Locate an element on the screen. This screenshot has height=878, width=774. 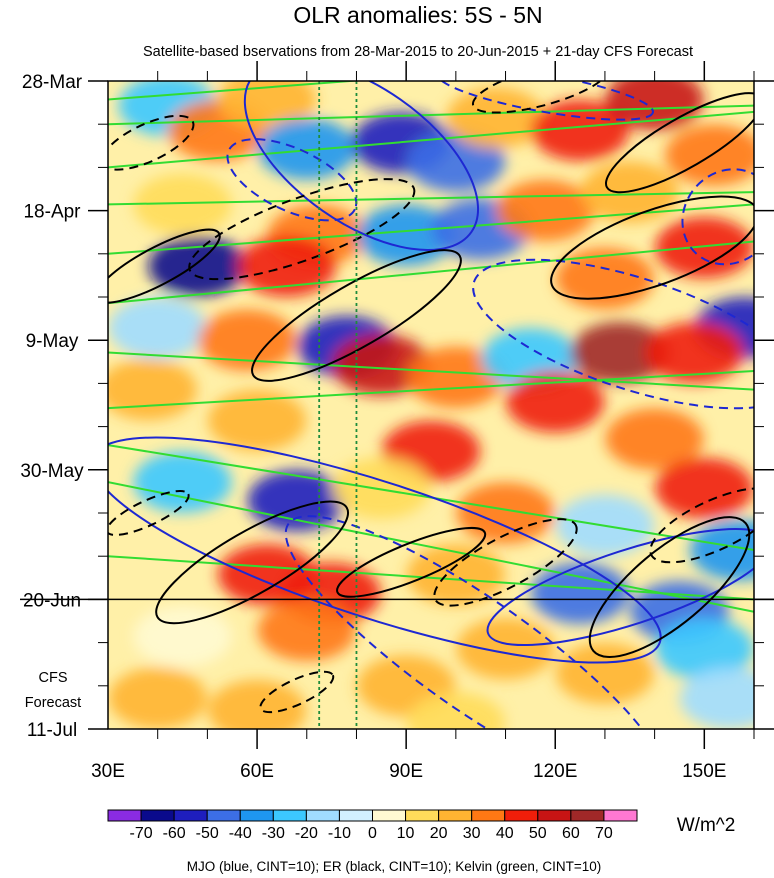
colorbar-tick-label: -70 is located at coordinates (141, 833).